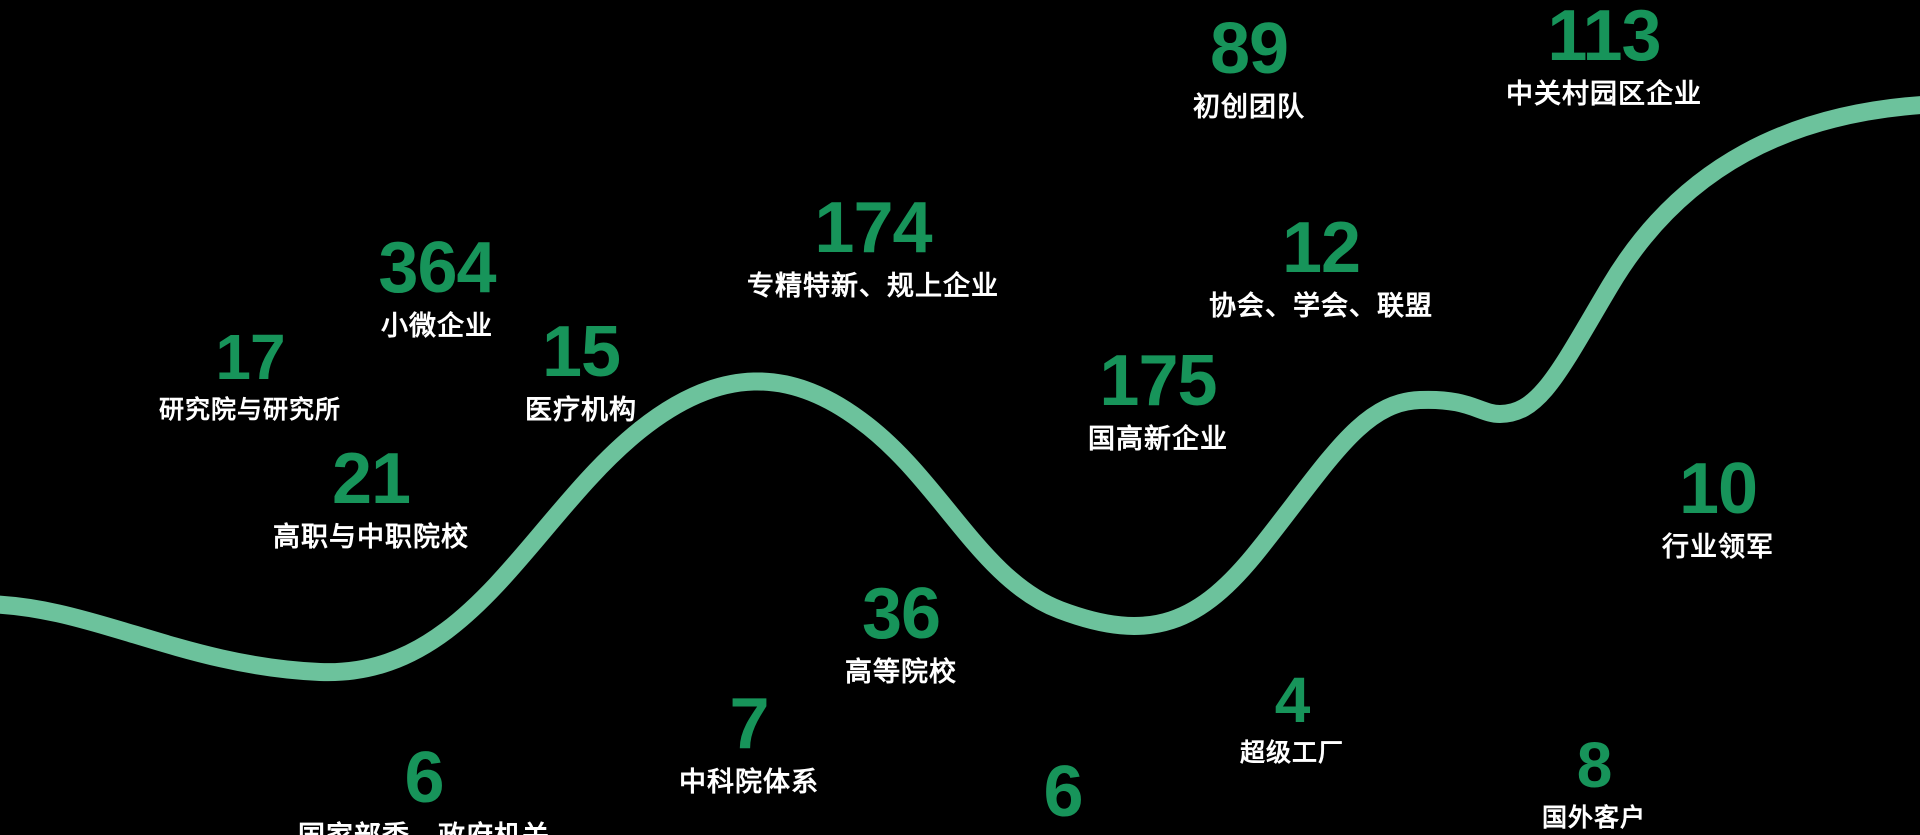  Describe the element at coordinates (1158, 381) in the screenshot. I see `stat-value: 175` at that location.